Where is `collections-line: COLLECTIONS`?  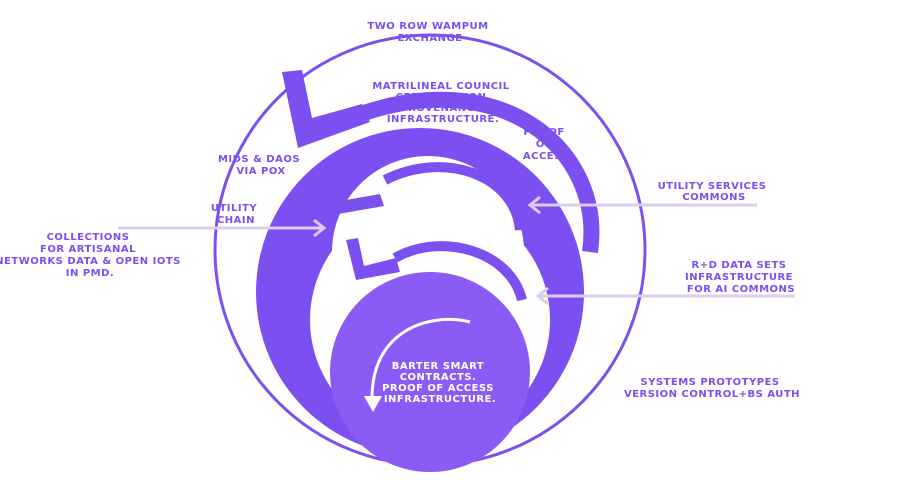
collections-line: COLLECTIONS is located at coordinates (88, 237).